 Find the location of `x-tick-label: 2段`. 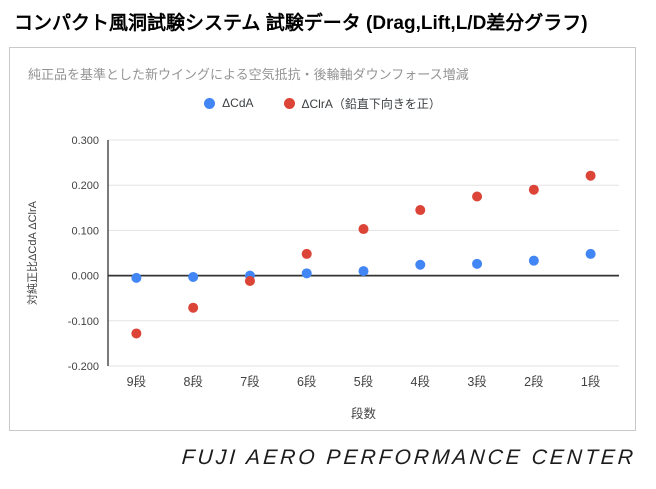

x-tick-label: 2段 is located at coordinates (533, 381).